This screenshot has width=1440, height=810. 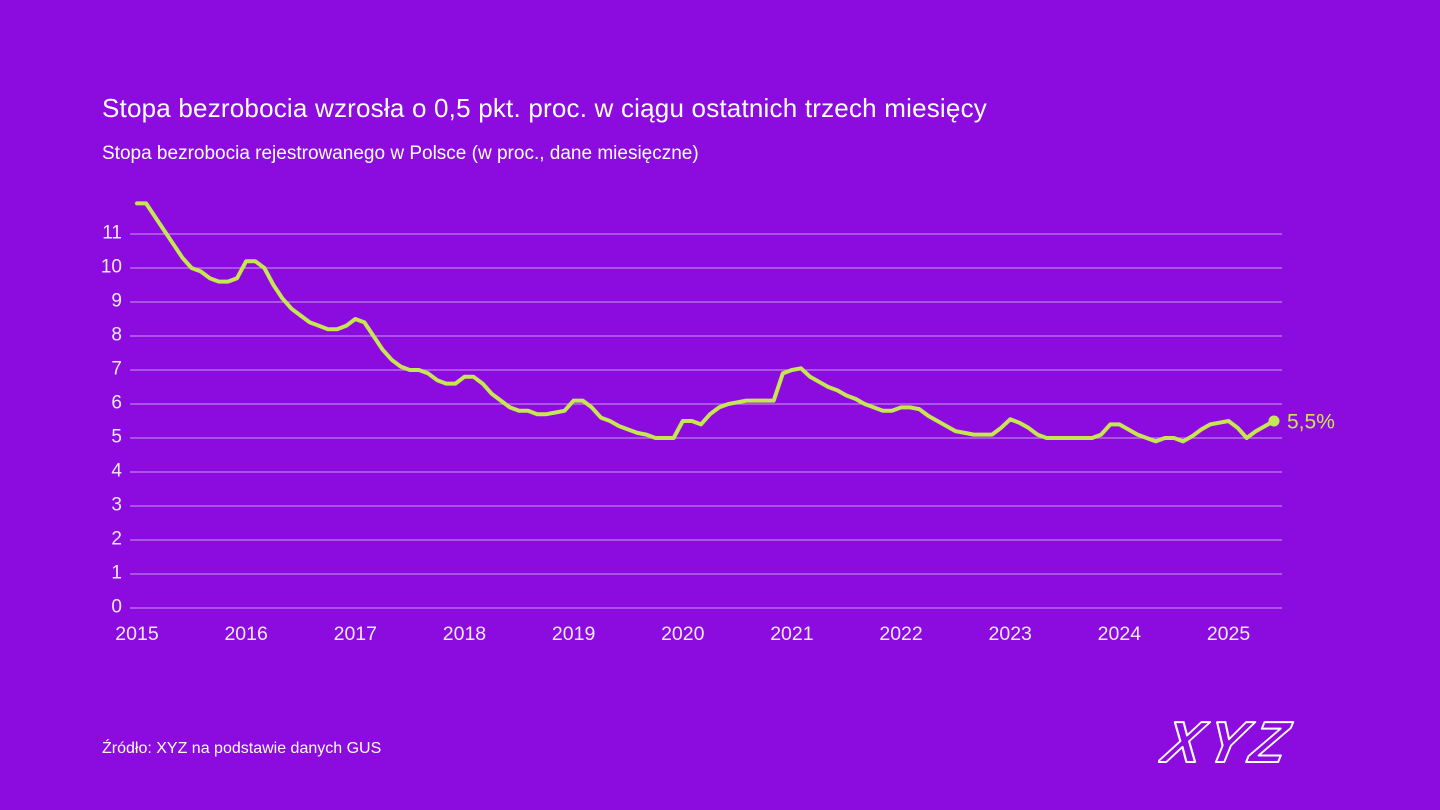 I want to click on x-axis-tick-label: 2015, so click(x=137, y=634).